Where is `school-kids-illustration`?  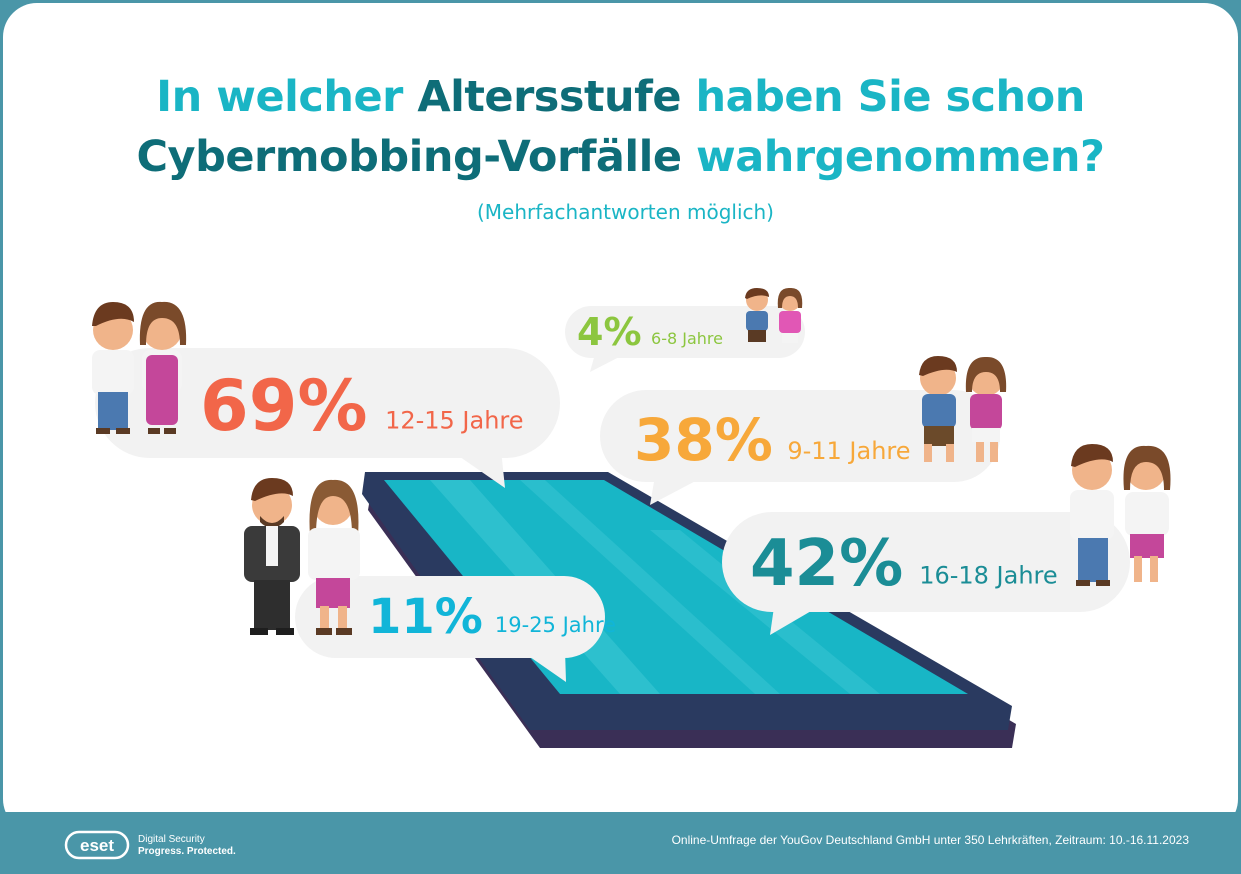 school-kids-illustration is located at coordinates (963, 409).